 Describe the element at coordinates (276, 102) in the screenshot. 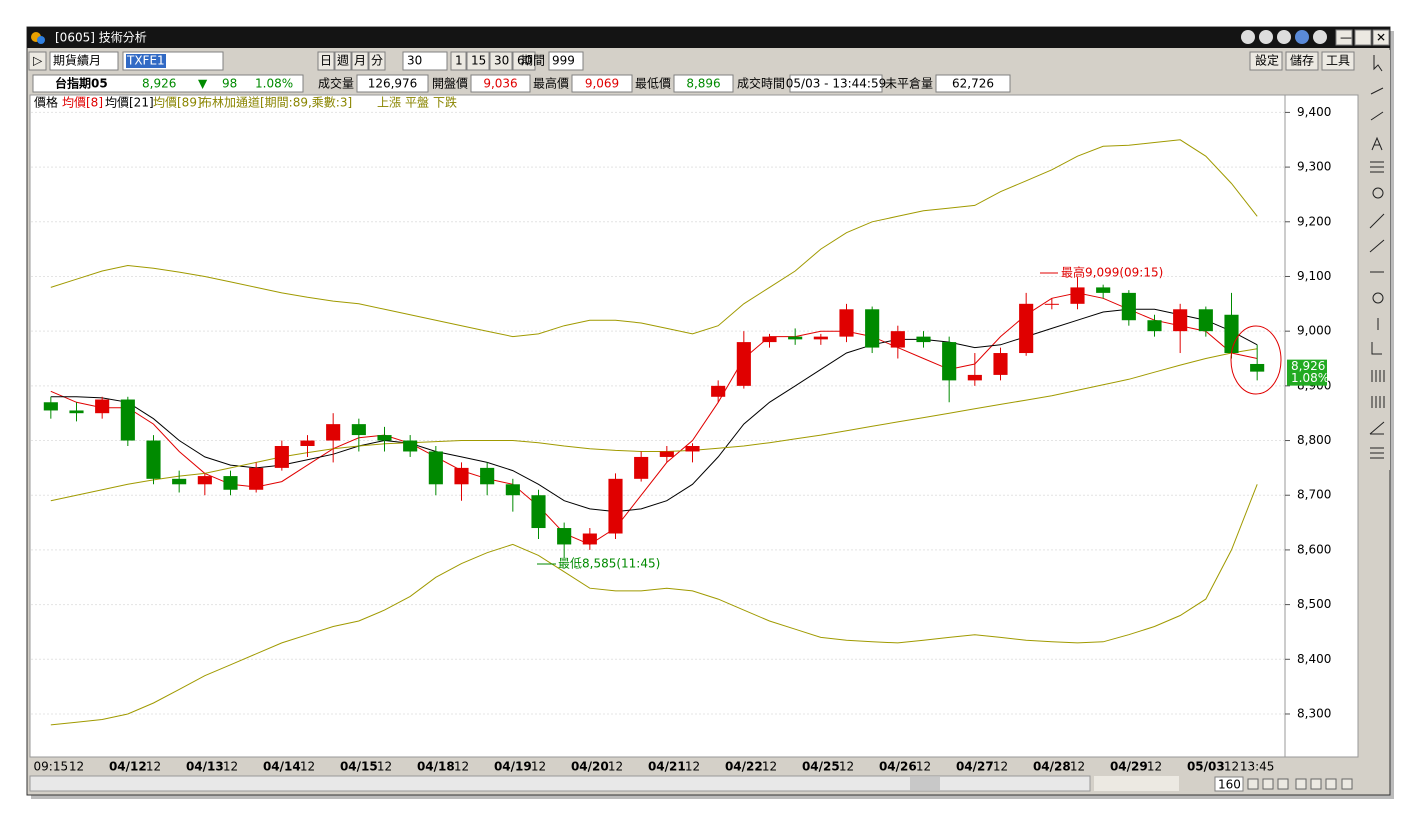

I see `legend-band: 布林加通道[期間:89,乘數:3]` at that location.